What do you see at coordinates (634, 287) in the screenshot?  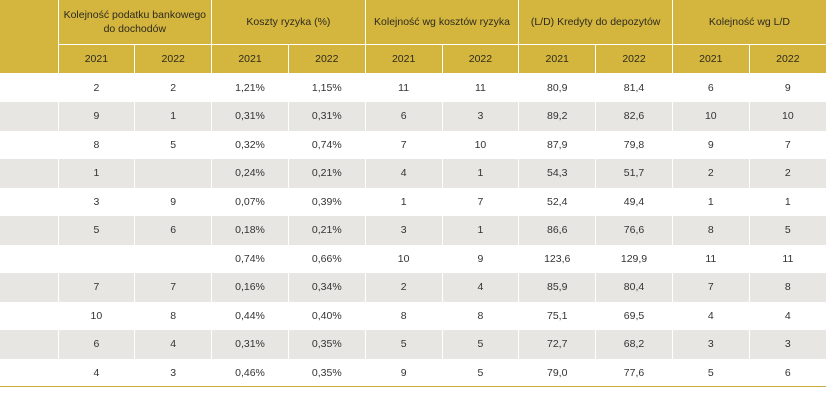 I see `table-cell: 80,4` at bounding box center [634, 287].